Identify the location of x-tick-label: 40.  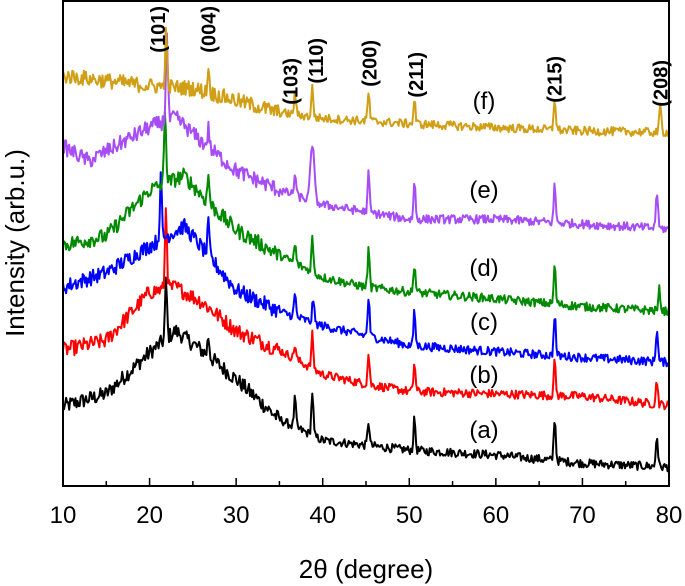
(322, 515).